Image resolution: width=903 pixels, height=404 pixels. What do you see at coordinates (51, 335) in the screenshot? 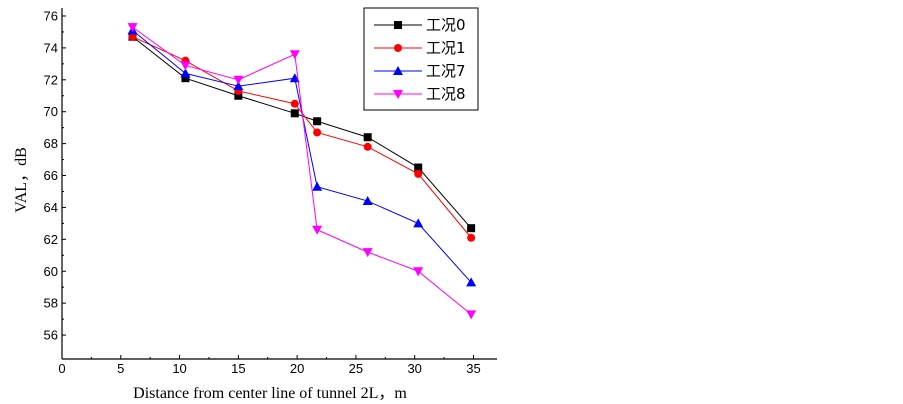
I see `y-tick-label: 56` at bounding box center [51, 335].